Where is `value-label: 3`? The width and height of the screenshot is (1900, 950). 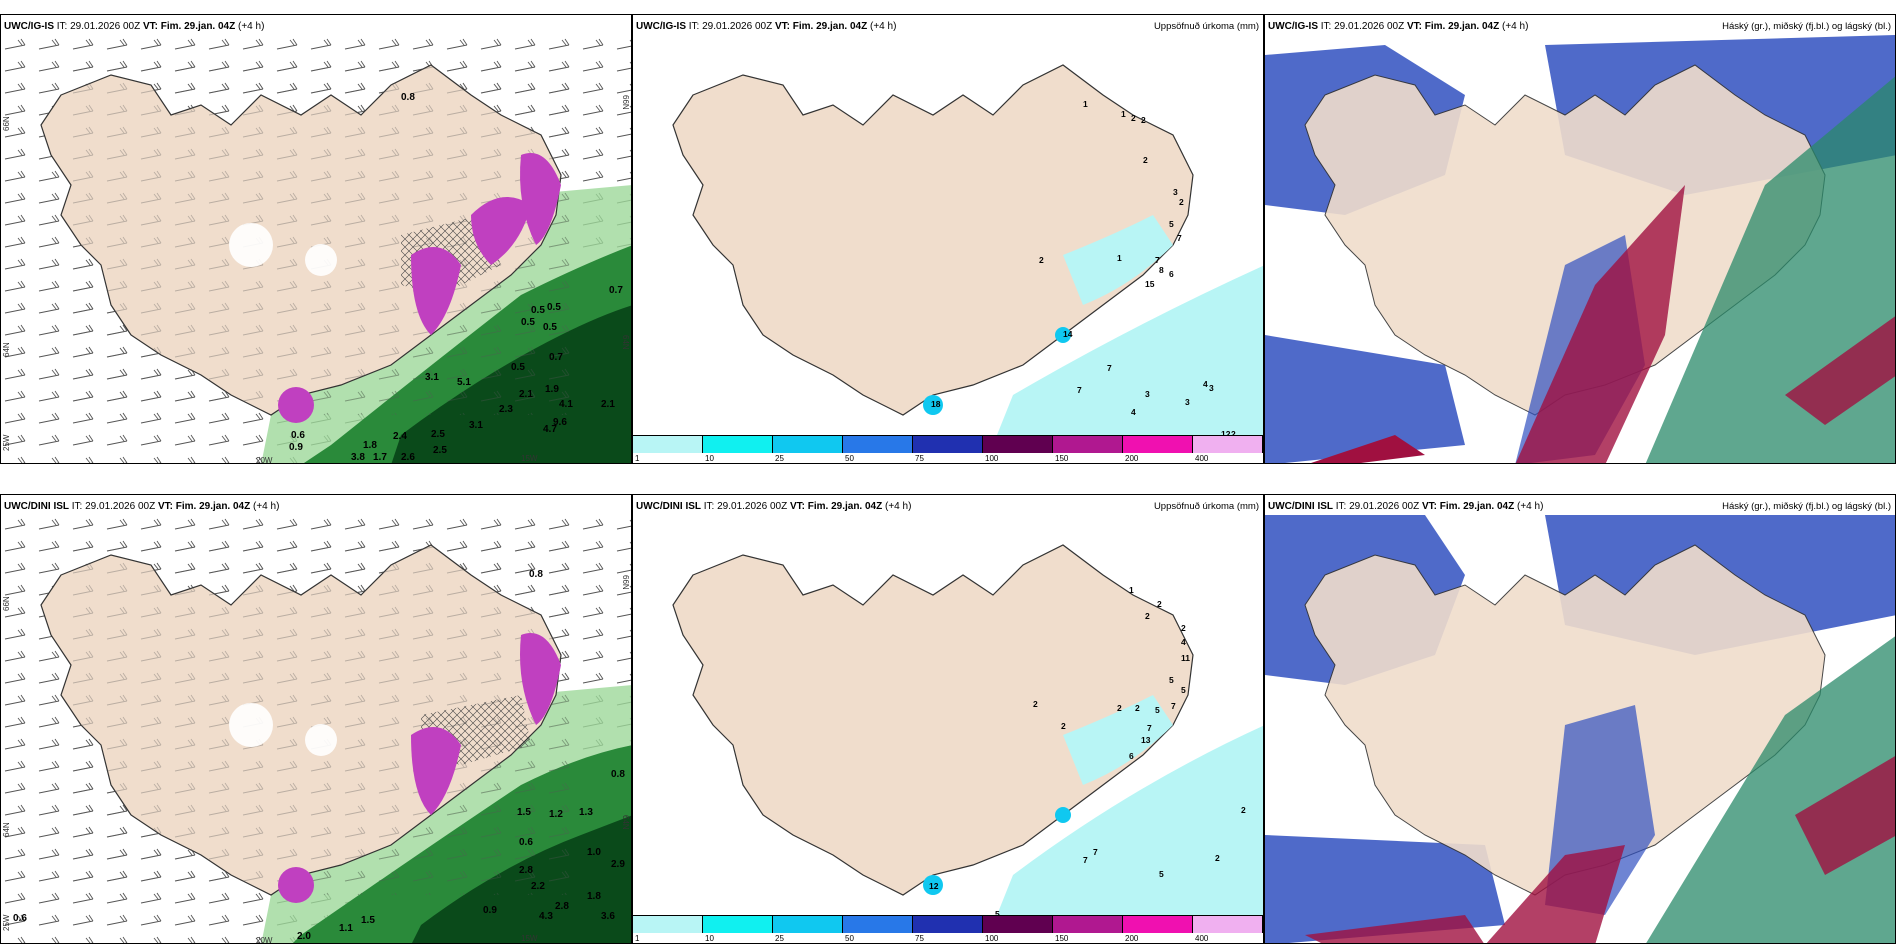
value-label: 3 is located at coordinates (1147, 394).